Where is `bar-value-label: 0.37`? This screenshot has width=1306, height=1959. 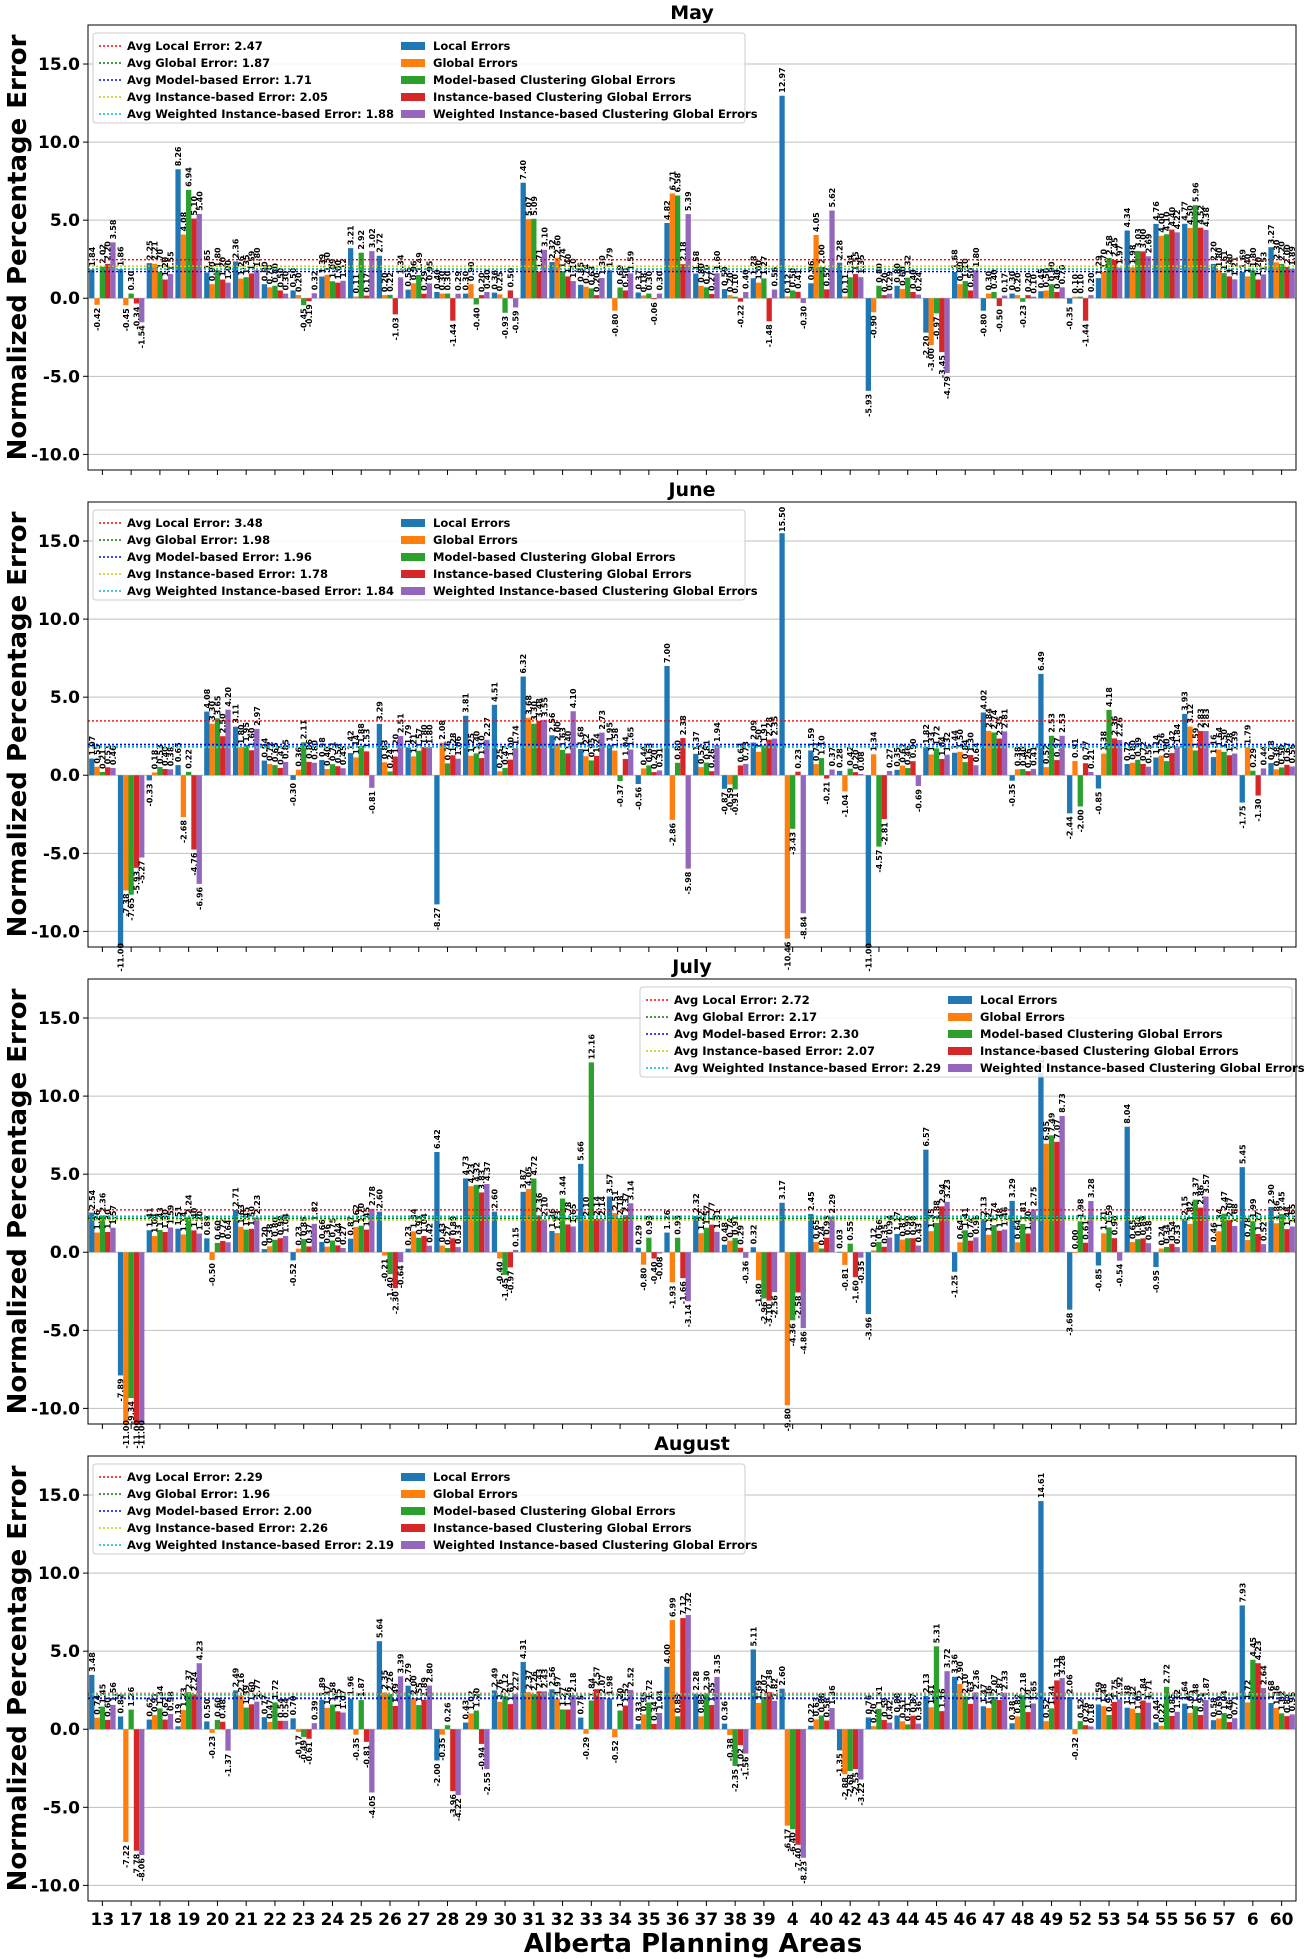 bar-value-label: 0.37 is located at coordinates (832, 757).